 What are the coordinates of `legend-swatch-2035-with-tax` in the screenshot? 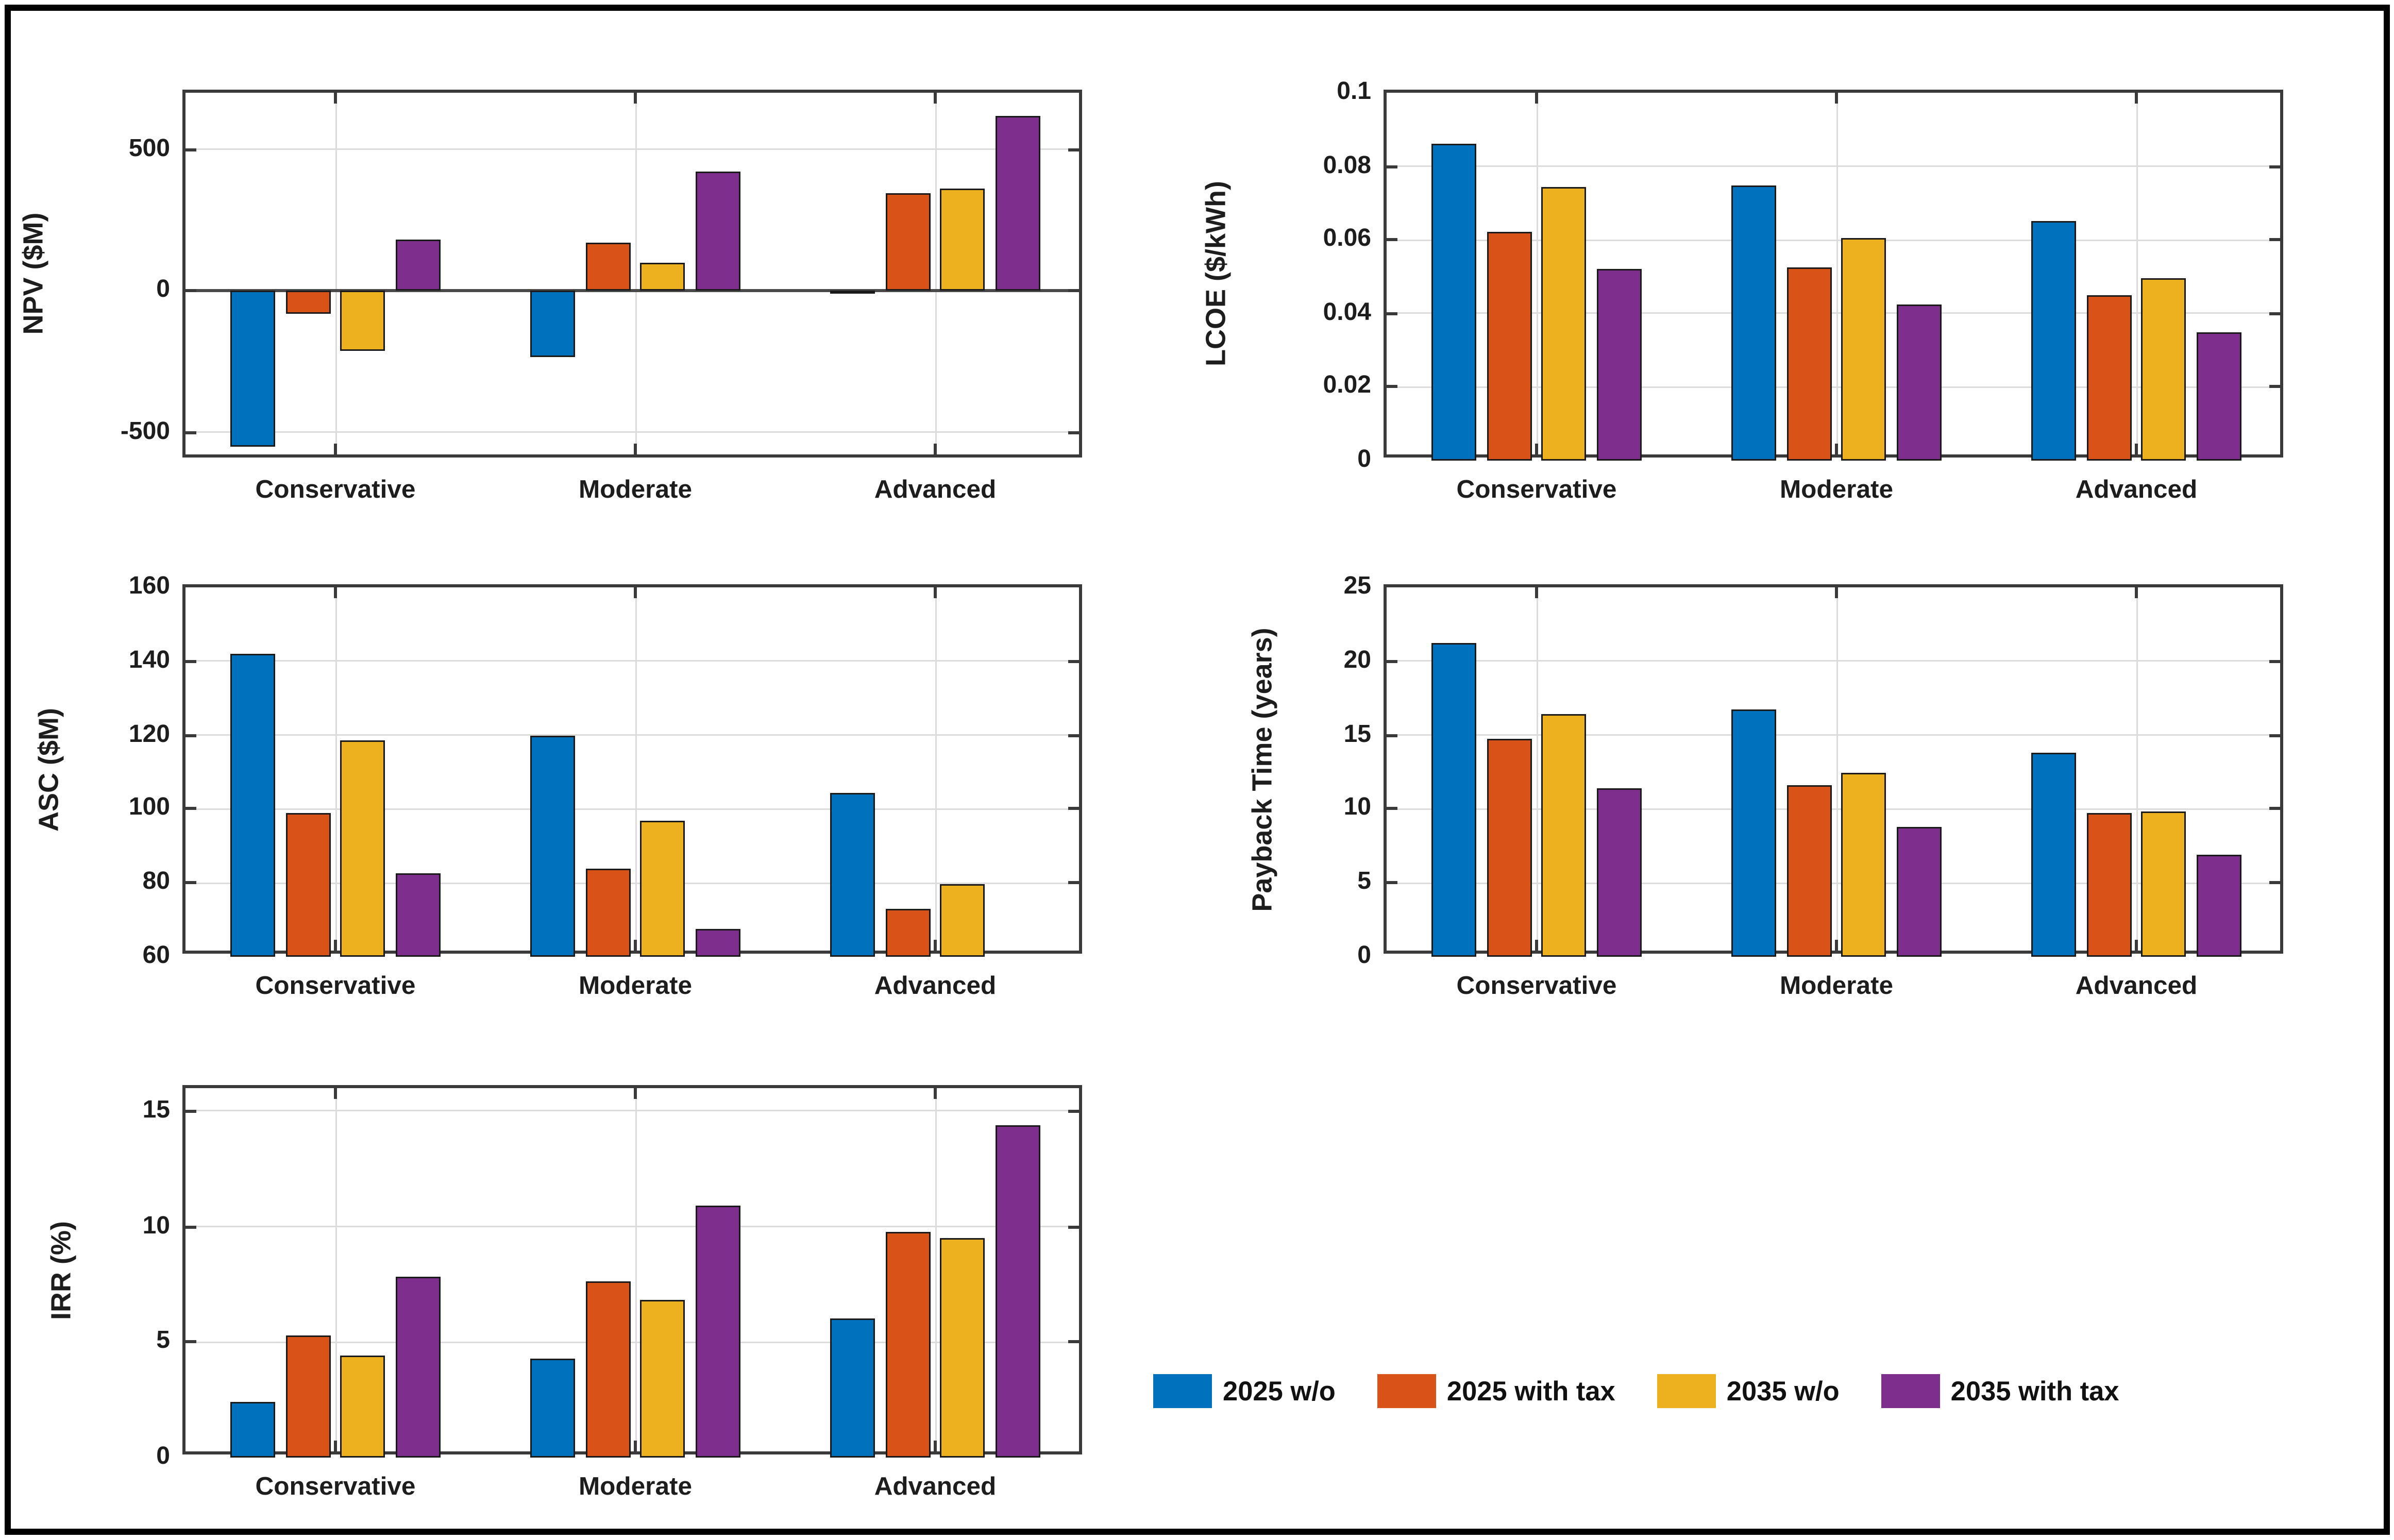 It's located at (1911, 1391).